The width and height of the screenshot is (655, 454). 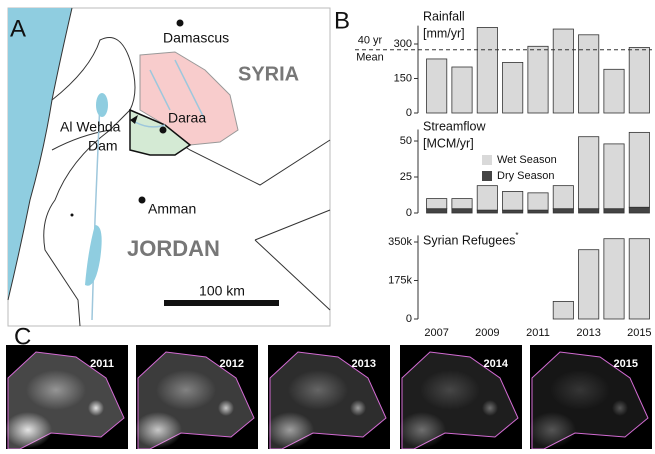 I want to click on map-label: Dam, so click(x=103, y=146).